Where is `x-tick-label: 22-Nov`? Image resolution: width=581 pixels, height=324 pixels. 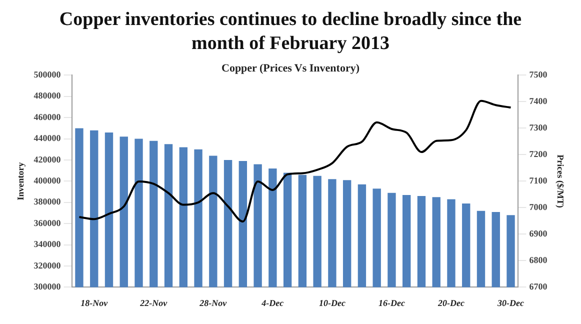 x-tick-label: 22-Nov is located at coordinates (153, 303).